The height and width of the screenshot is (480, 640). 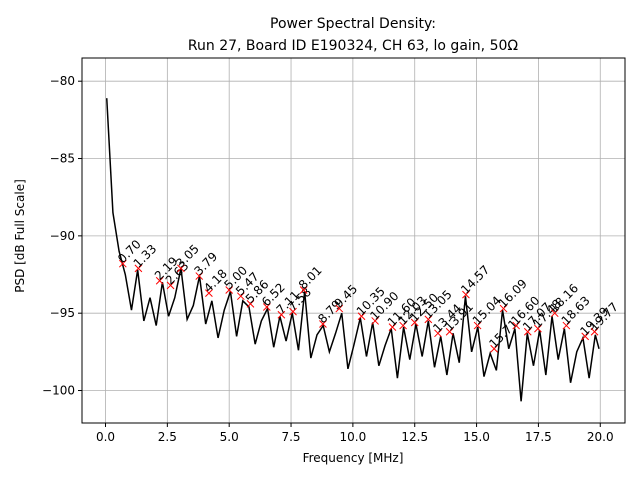 What do you see at coordinates (62, 313) in the screenshot?
I see `y-tick-label: −95` at bounding box center [62, 313].